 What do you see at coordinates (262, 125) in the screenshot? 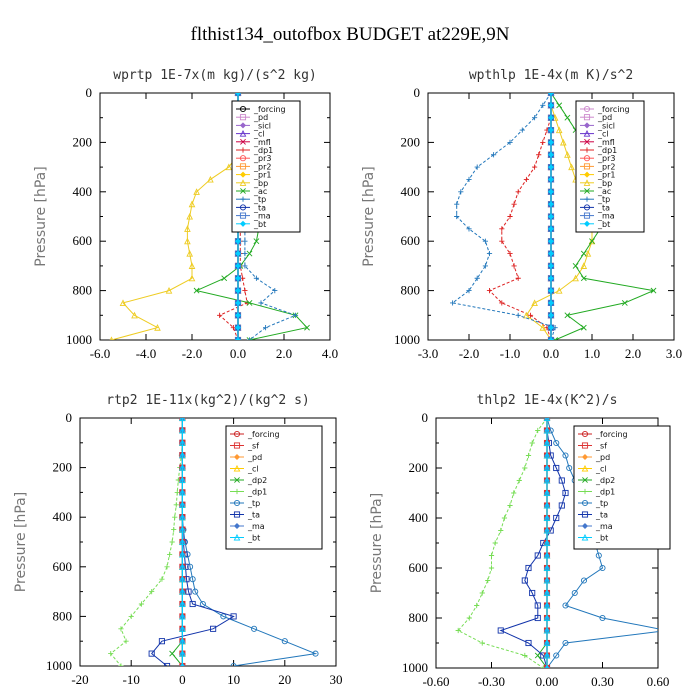
I see `legend-label: _sicl` at bounding box center [262, 125].